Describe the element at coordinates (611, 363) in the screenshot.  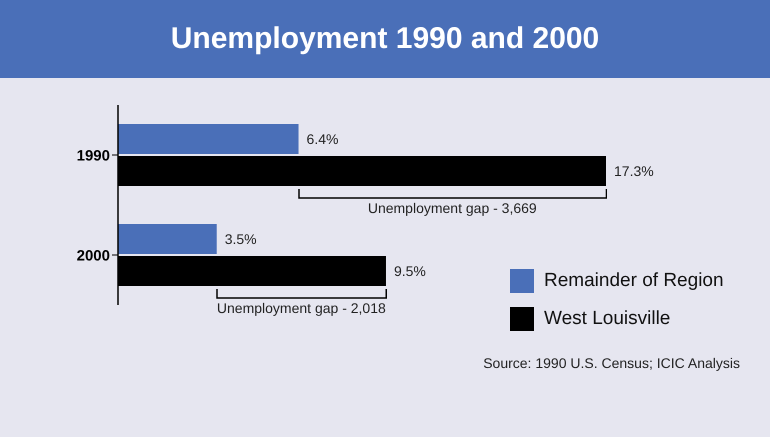
I see `source-note: Source: 1990 U.S. Census; ICIC Analysis` at that location.